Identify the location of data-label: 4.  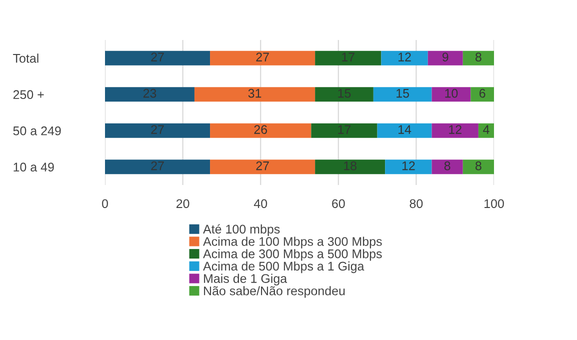
(486, 129).